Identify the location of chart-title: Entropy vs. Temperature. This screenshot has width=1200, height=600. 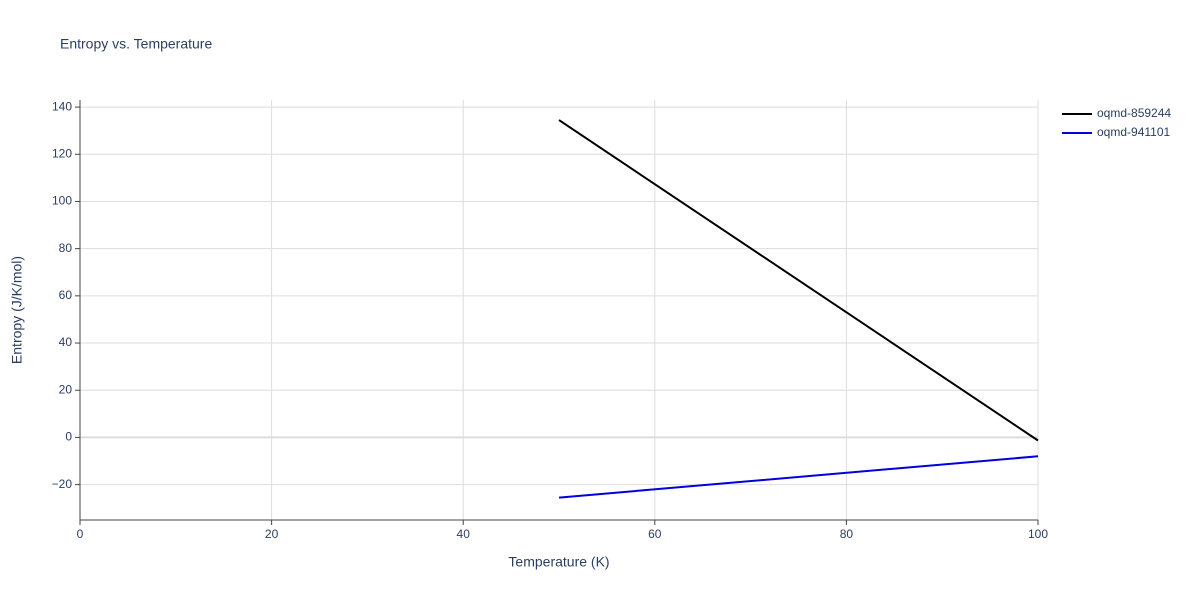
(136, 44).